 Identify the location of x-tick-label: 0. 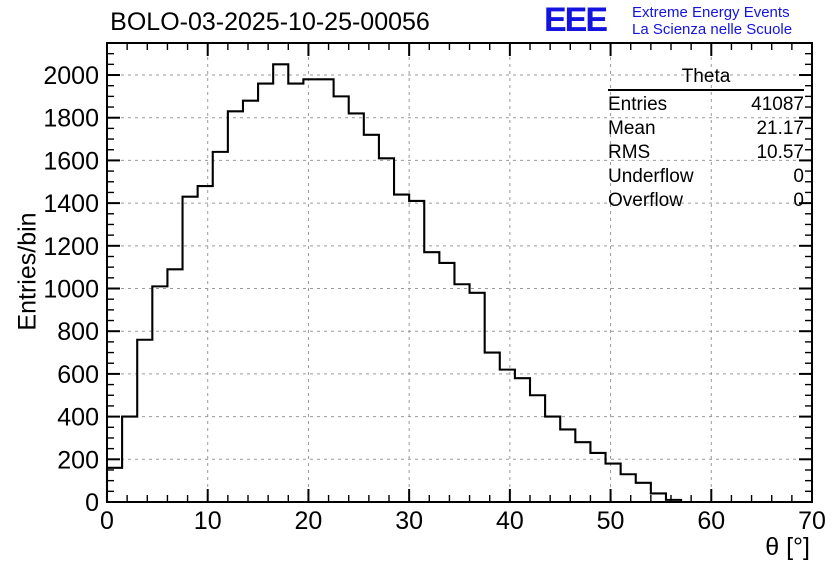
(107, 521).